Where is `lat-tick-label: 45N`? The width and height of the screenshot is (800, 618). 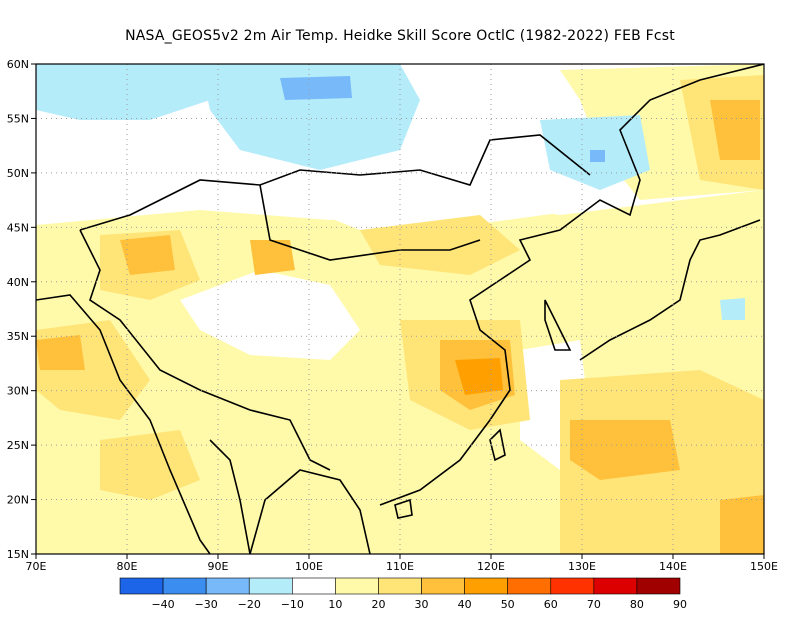
lat-tick-label: 45N is located at coordinates (18, 227).